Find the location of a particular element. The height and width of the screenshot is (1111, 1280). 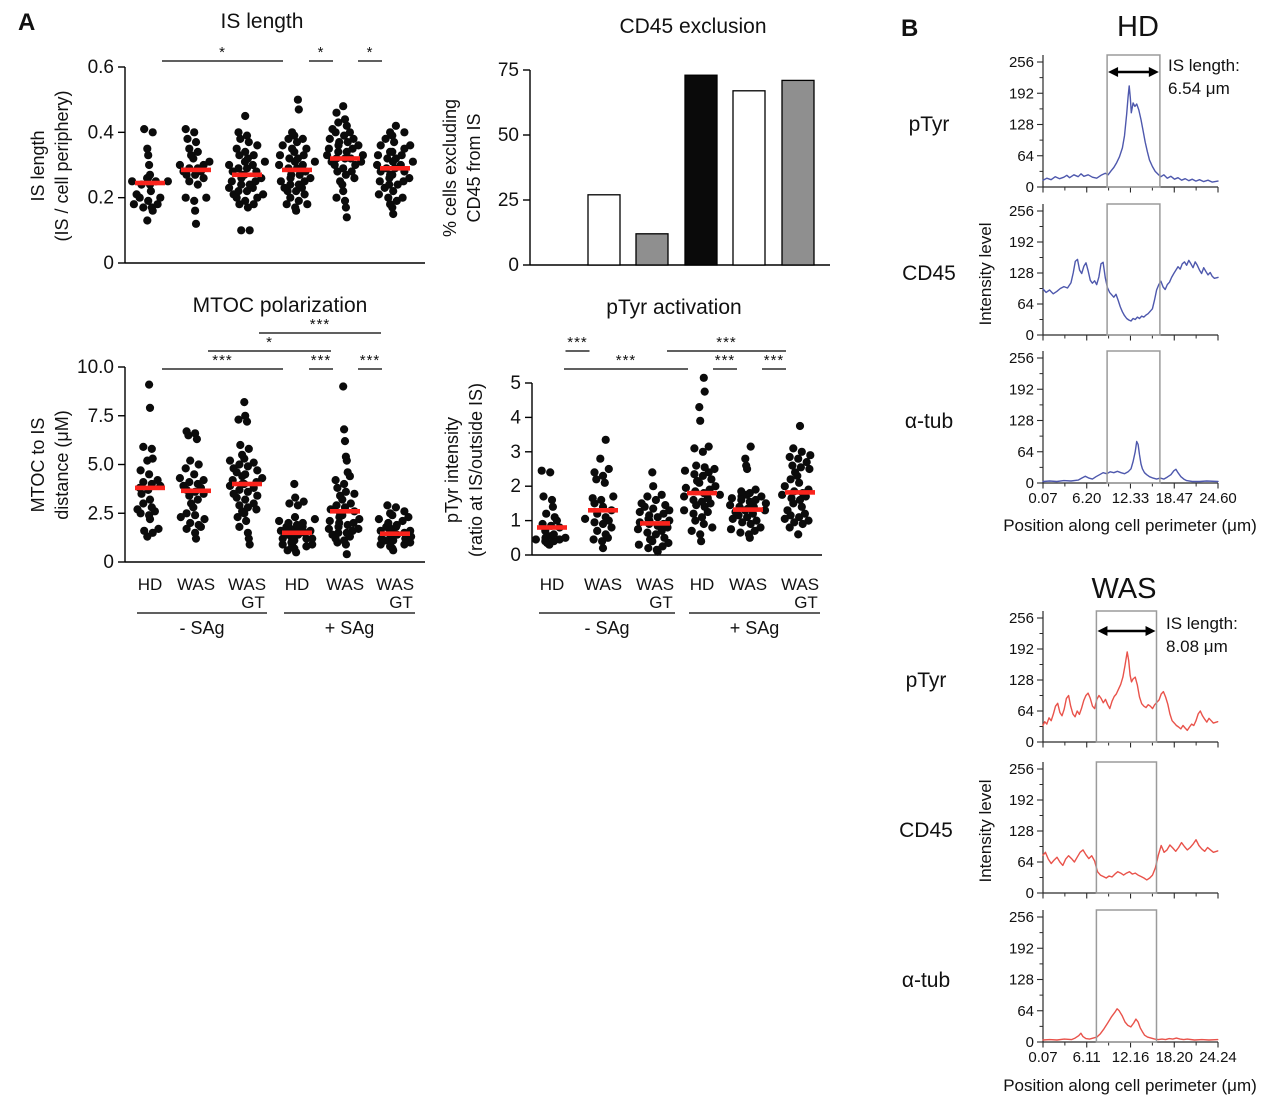

ptyr-ylabel-1: pTyr intensity is located at coordinates (452, 470).